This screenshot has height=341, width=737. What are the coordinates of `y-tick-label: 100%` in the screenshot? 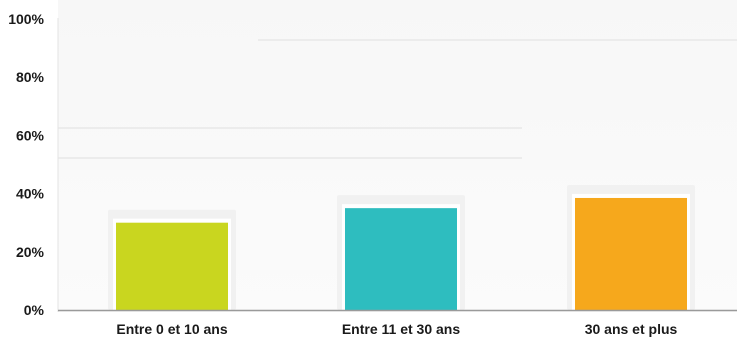 It's located at (26, 19).